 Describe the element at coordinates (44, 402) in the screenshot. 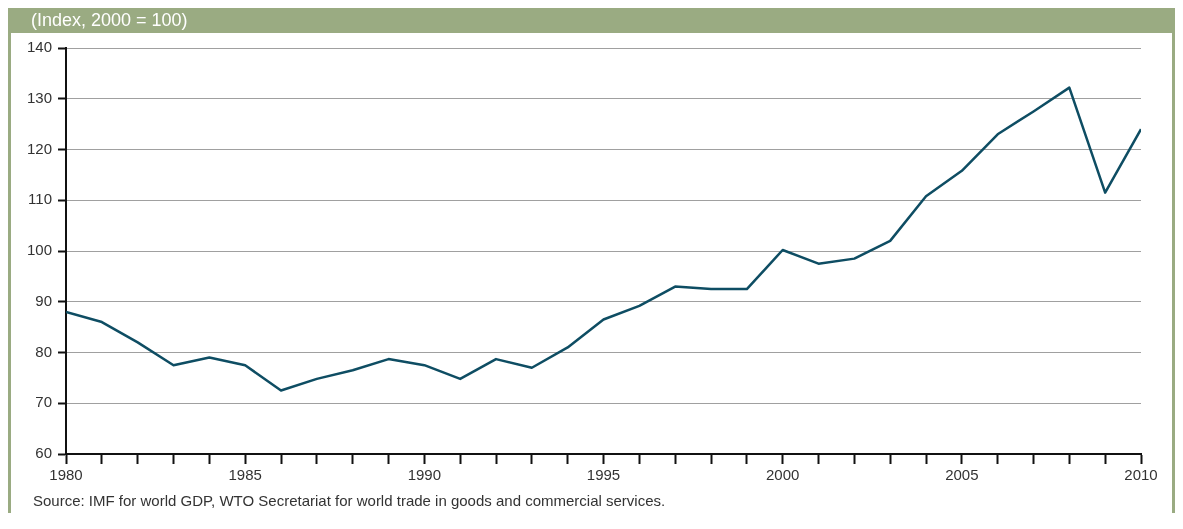

I see `y-tick-label: 70` at that location.